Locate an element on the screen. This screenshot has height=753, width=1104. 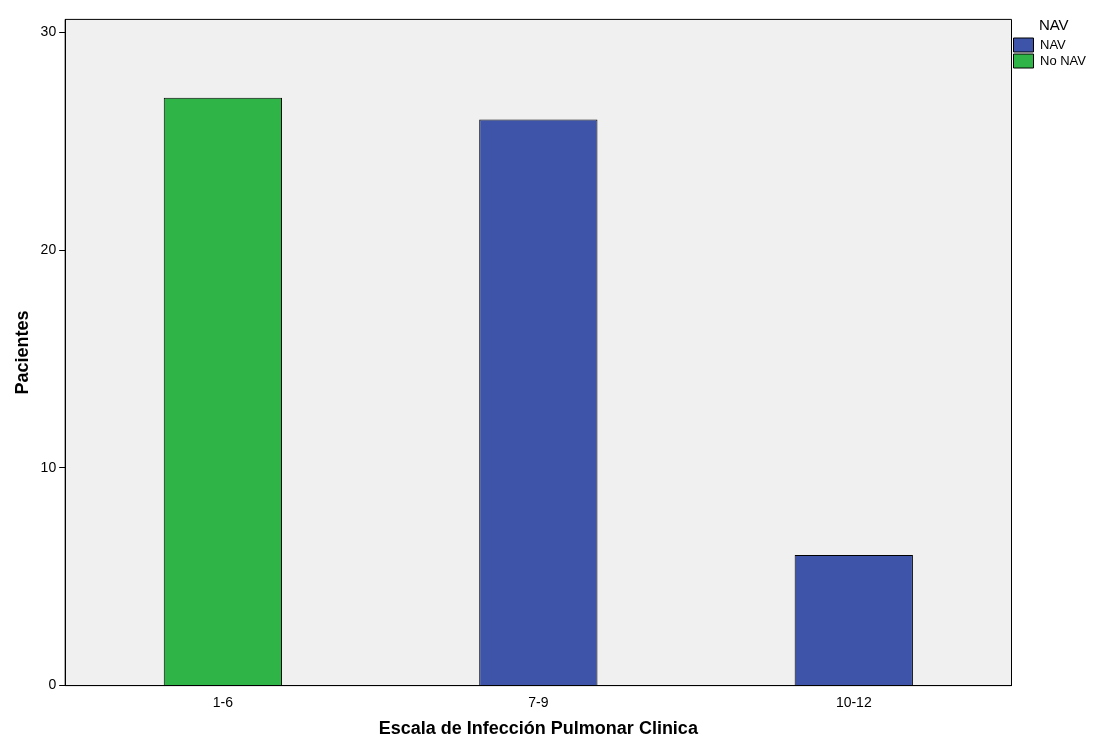
x-axis-title: Escala de Infección Pulmonar Clinica is located at coordinates (538, 728).